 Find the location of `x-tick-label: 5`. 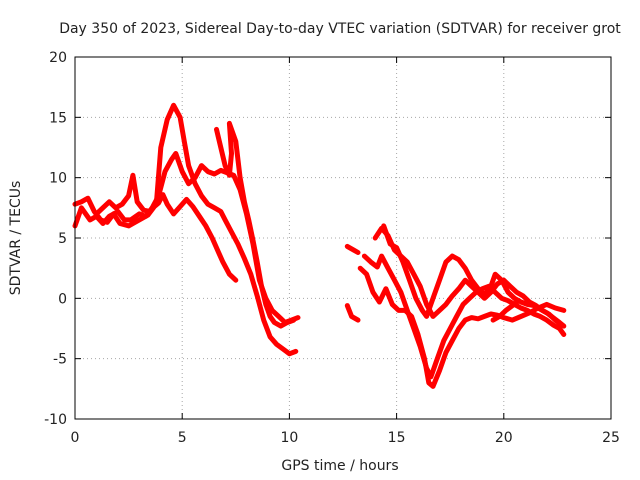

x-tick-label: 5 is located at coordinates (182, 438).